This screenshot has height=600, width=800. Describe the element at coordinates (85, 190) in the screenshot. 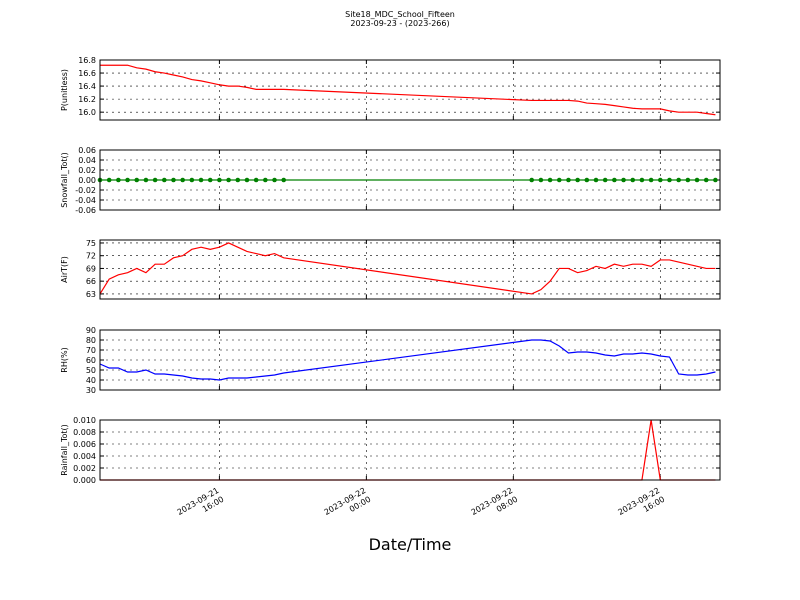

I see `y-tick-label: -0.02` at that location.